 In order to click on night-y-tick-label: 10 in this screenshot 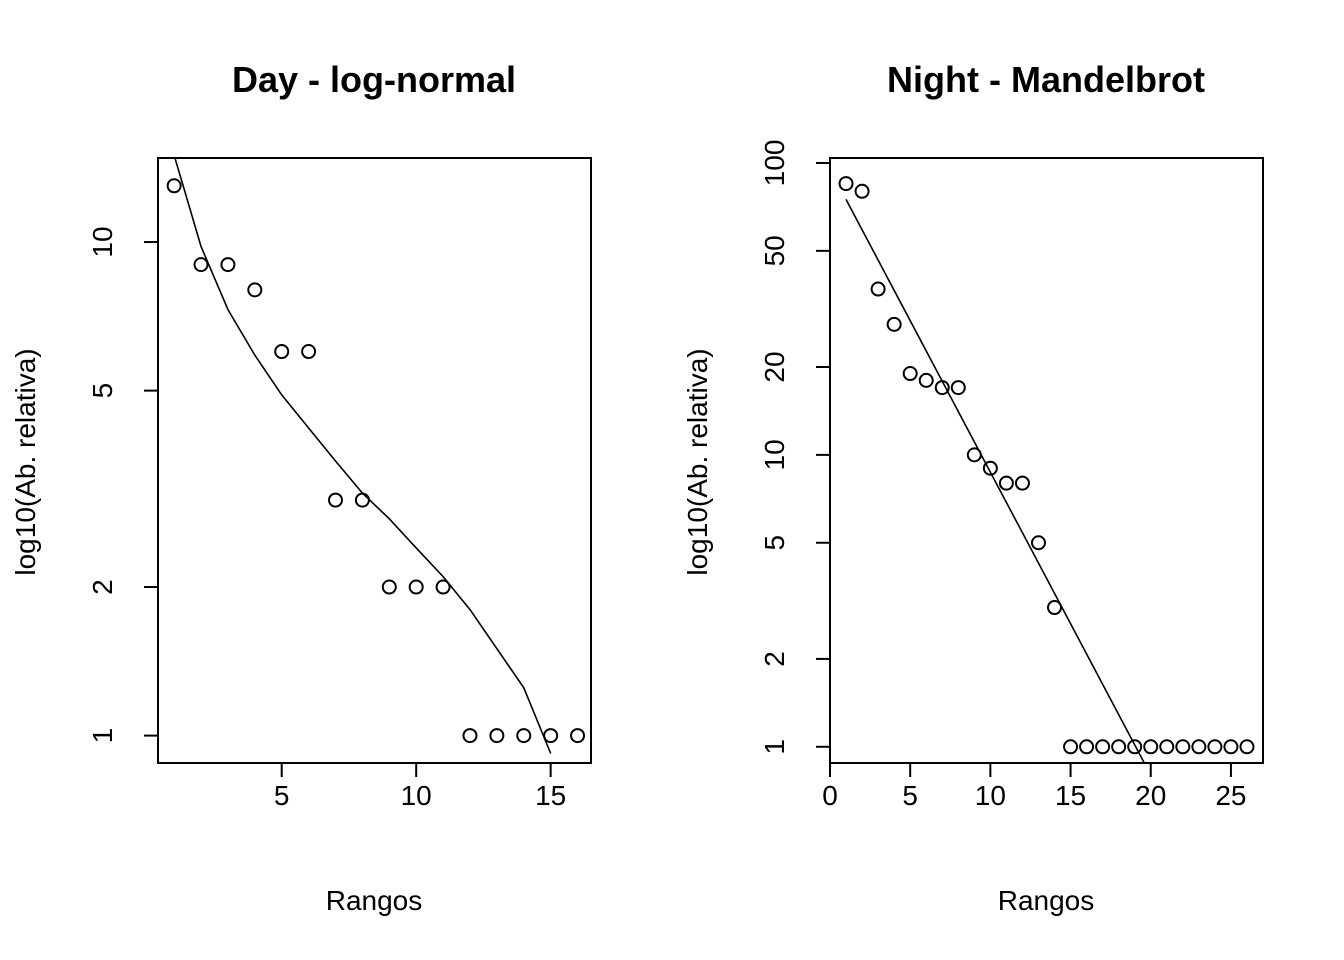, I will do `click(774, 454)`.